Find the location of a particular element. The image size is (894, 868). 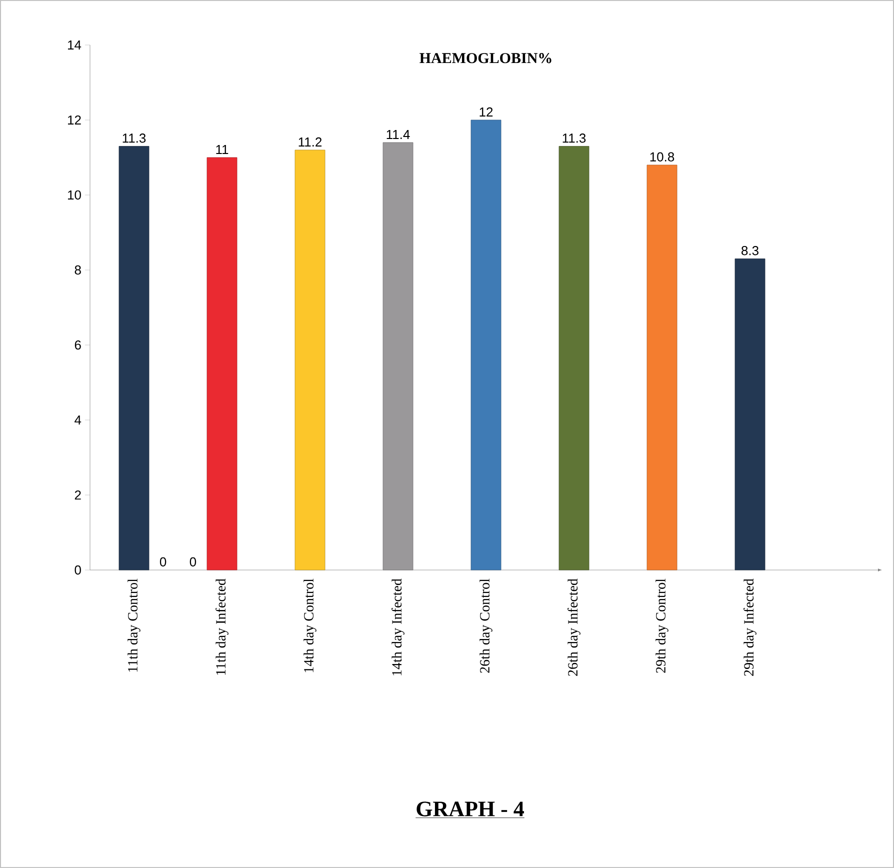

x-tick-label: 11th day Control is located at coordinates (134, 625).